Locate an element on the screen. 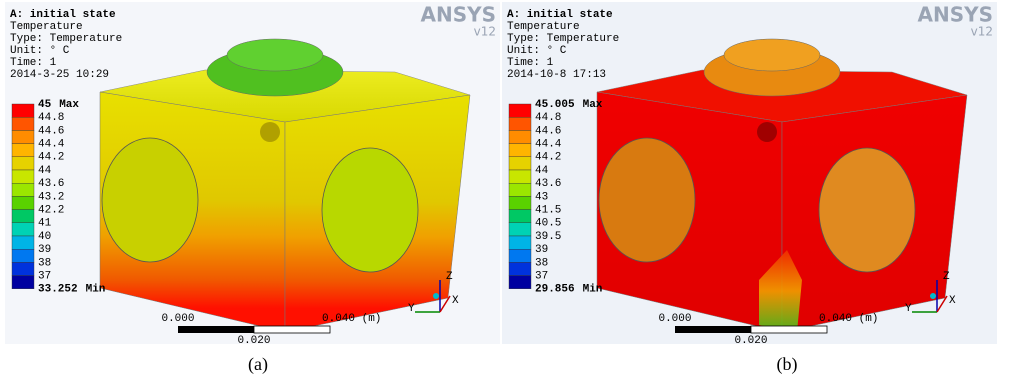 This screenshot has height=381, width=1024. caption: (b) is located at coordinates (787, 364).